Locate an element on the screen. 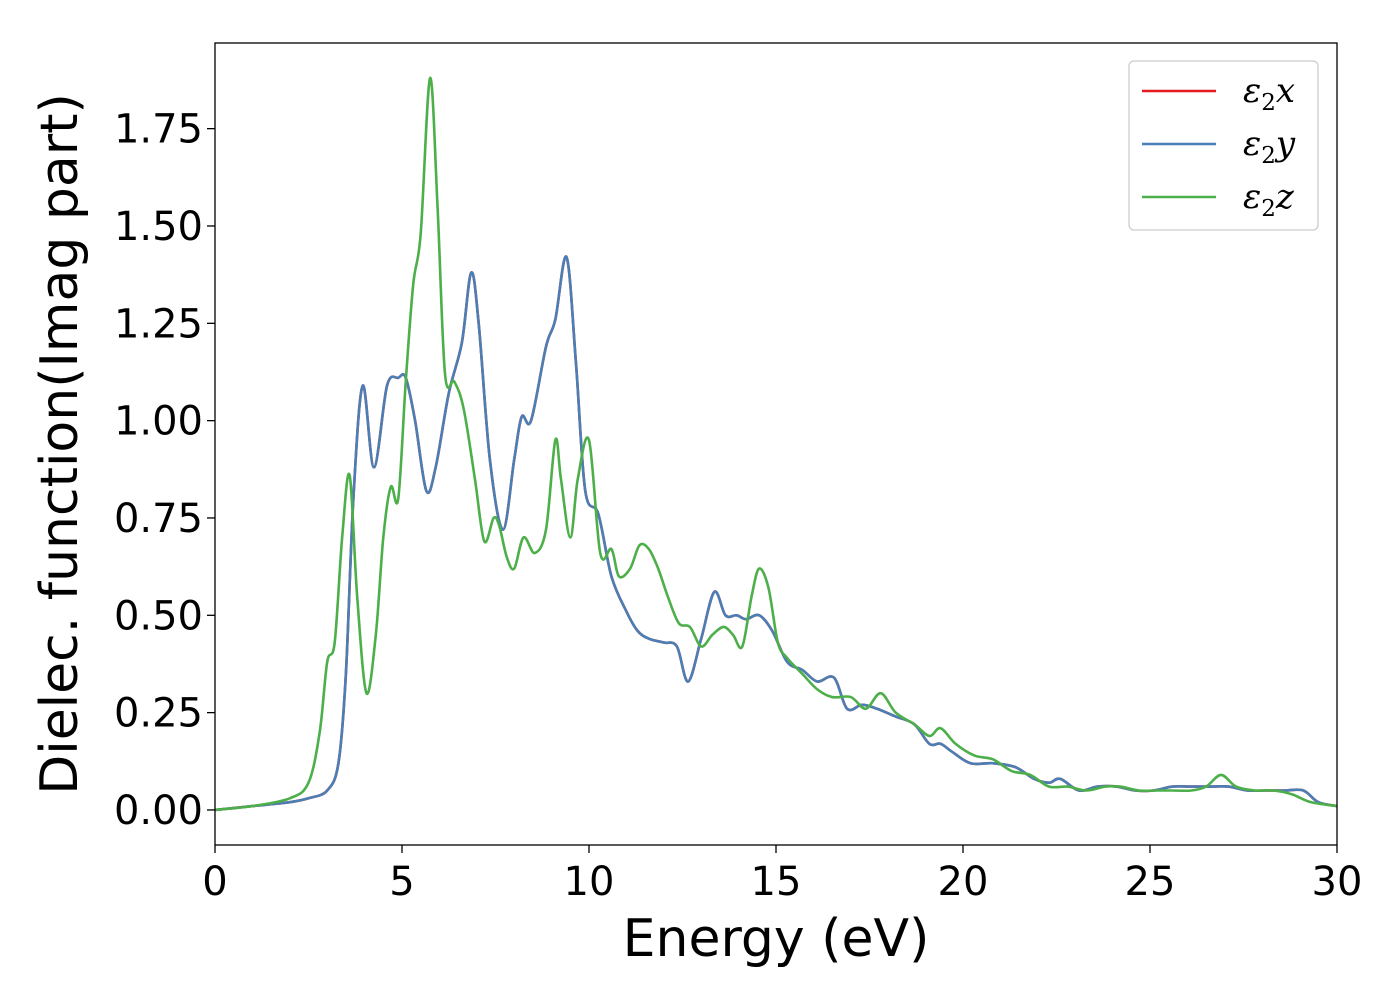 The width and height of the screenshot is (1400, 1005). y-axis-label: Dielec. function(Imag part) is located at coordinates (60, 444).